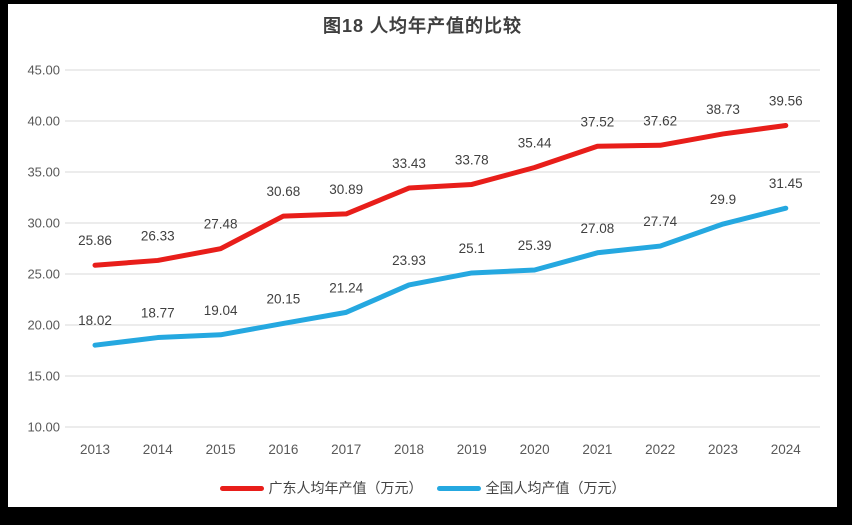 The width and height of the screenshot is (852, 525). What do you see at coordinates (598, 121) in the screenshot?
I see `data-label: 37.52` at bounding box center [598, 121].